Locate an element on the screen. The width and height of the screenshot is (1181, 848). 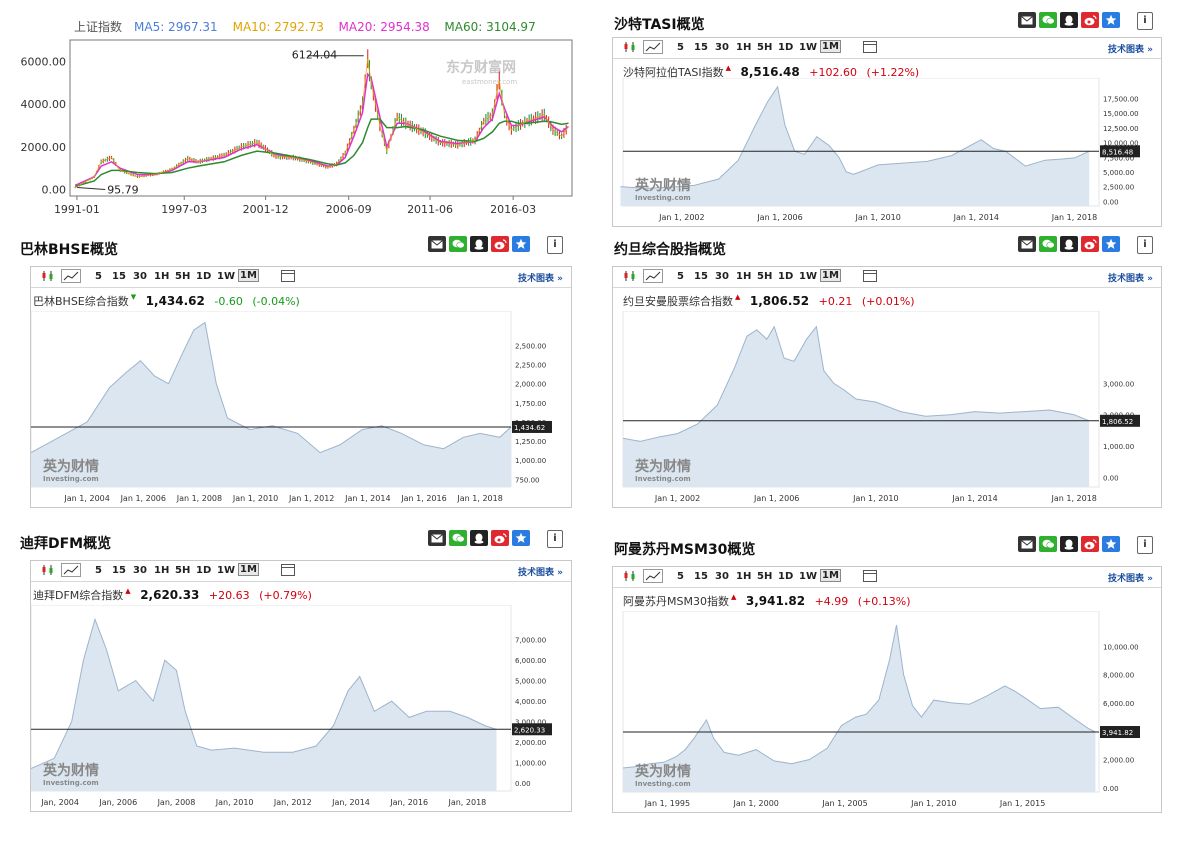
quote-line: 阿曼苏丹MSM30指数 ▲ 3,941.82 +4.99 (+0.13%) is located at coordinates (767, 601).